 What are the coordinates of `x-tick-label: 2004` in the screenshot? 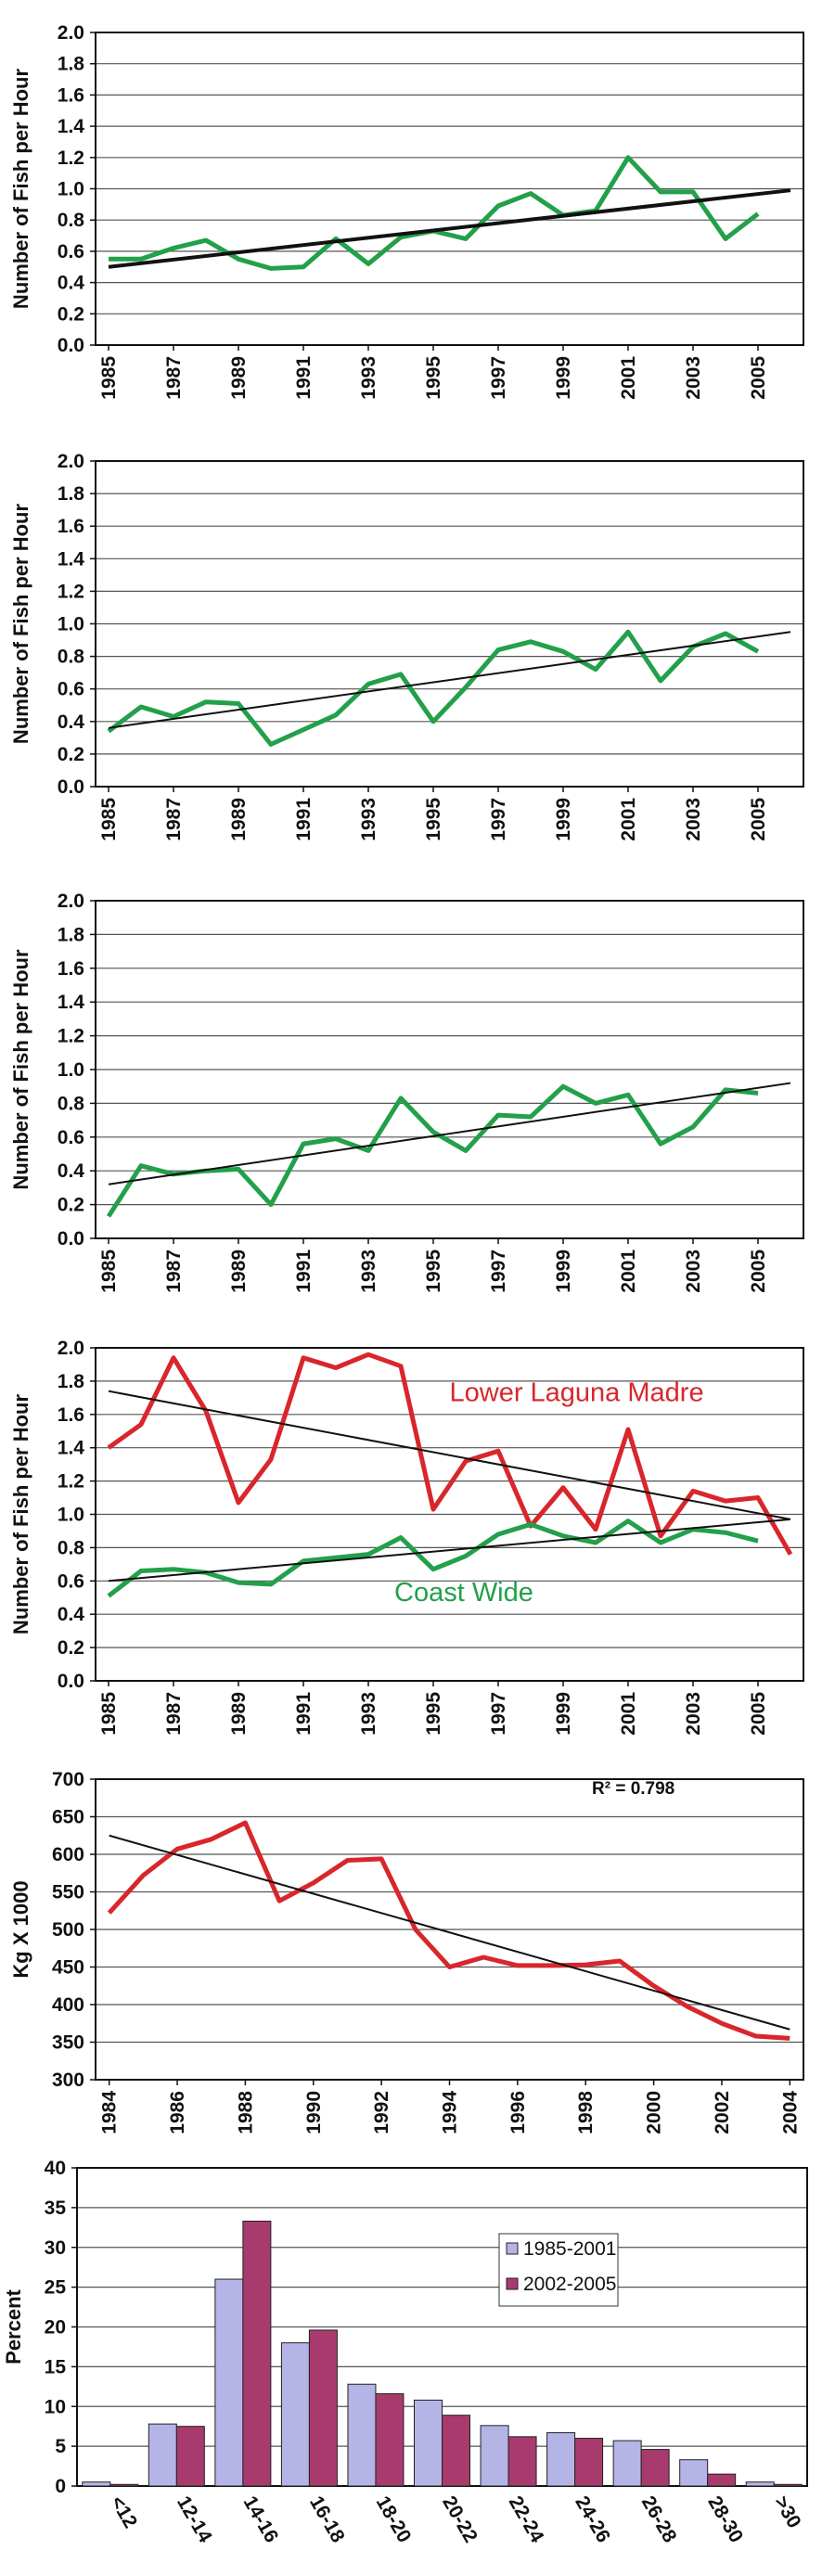 It's located at (790, 2112).